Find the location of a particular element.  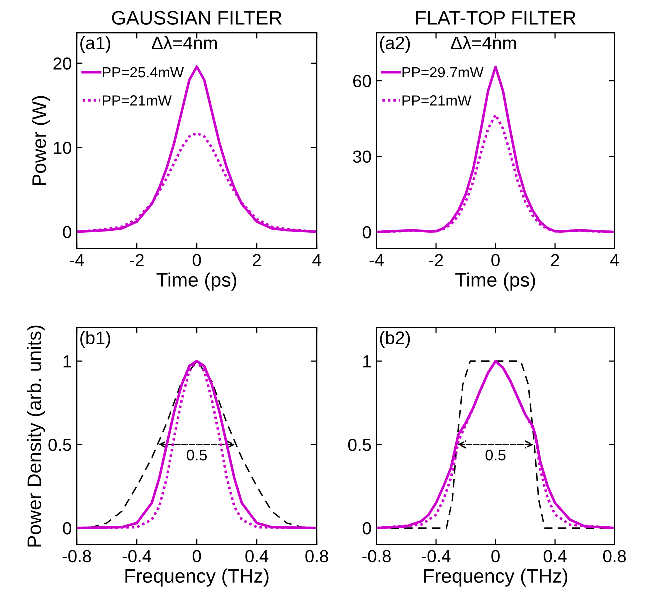

y-tick-label: 20 is located at coordinates (63, 64).